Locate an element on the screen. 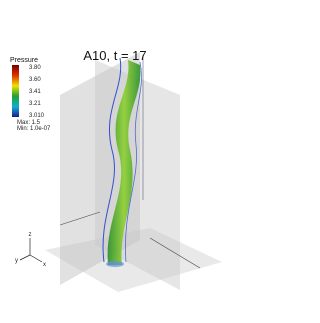 The width and height of the screenshot is (320, 323). ground-plane is located at coordinates (133, 260).